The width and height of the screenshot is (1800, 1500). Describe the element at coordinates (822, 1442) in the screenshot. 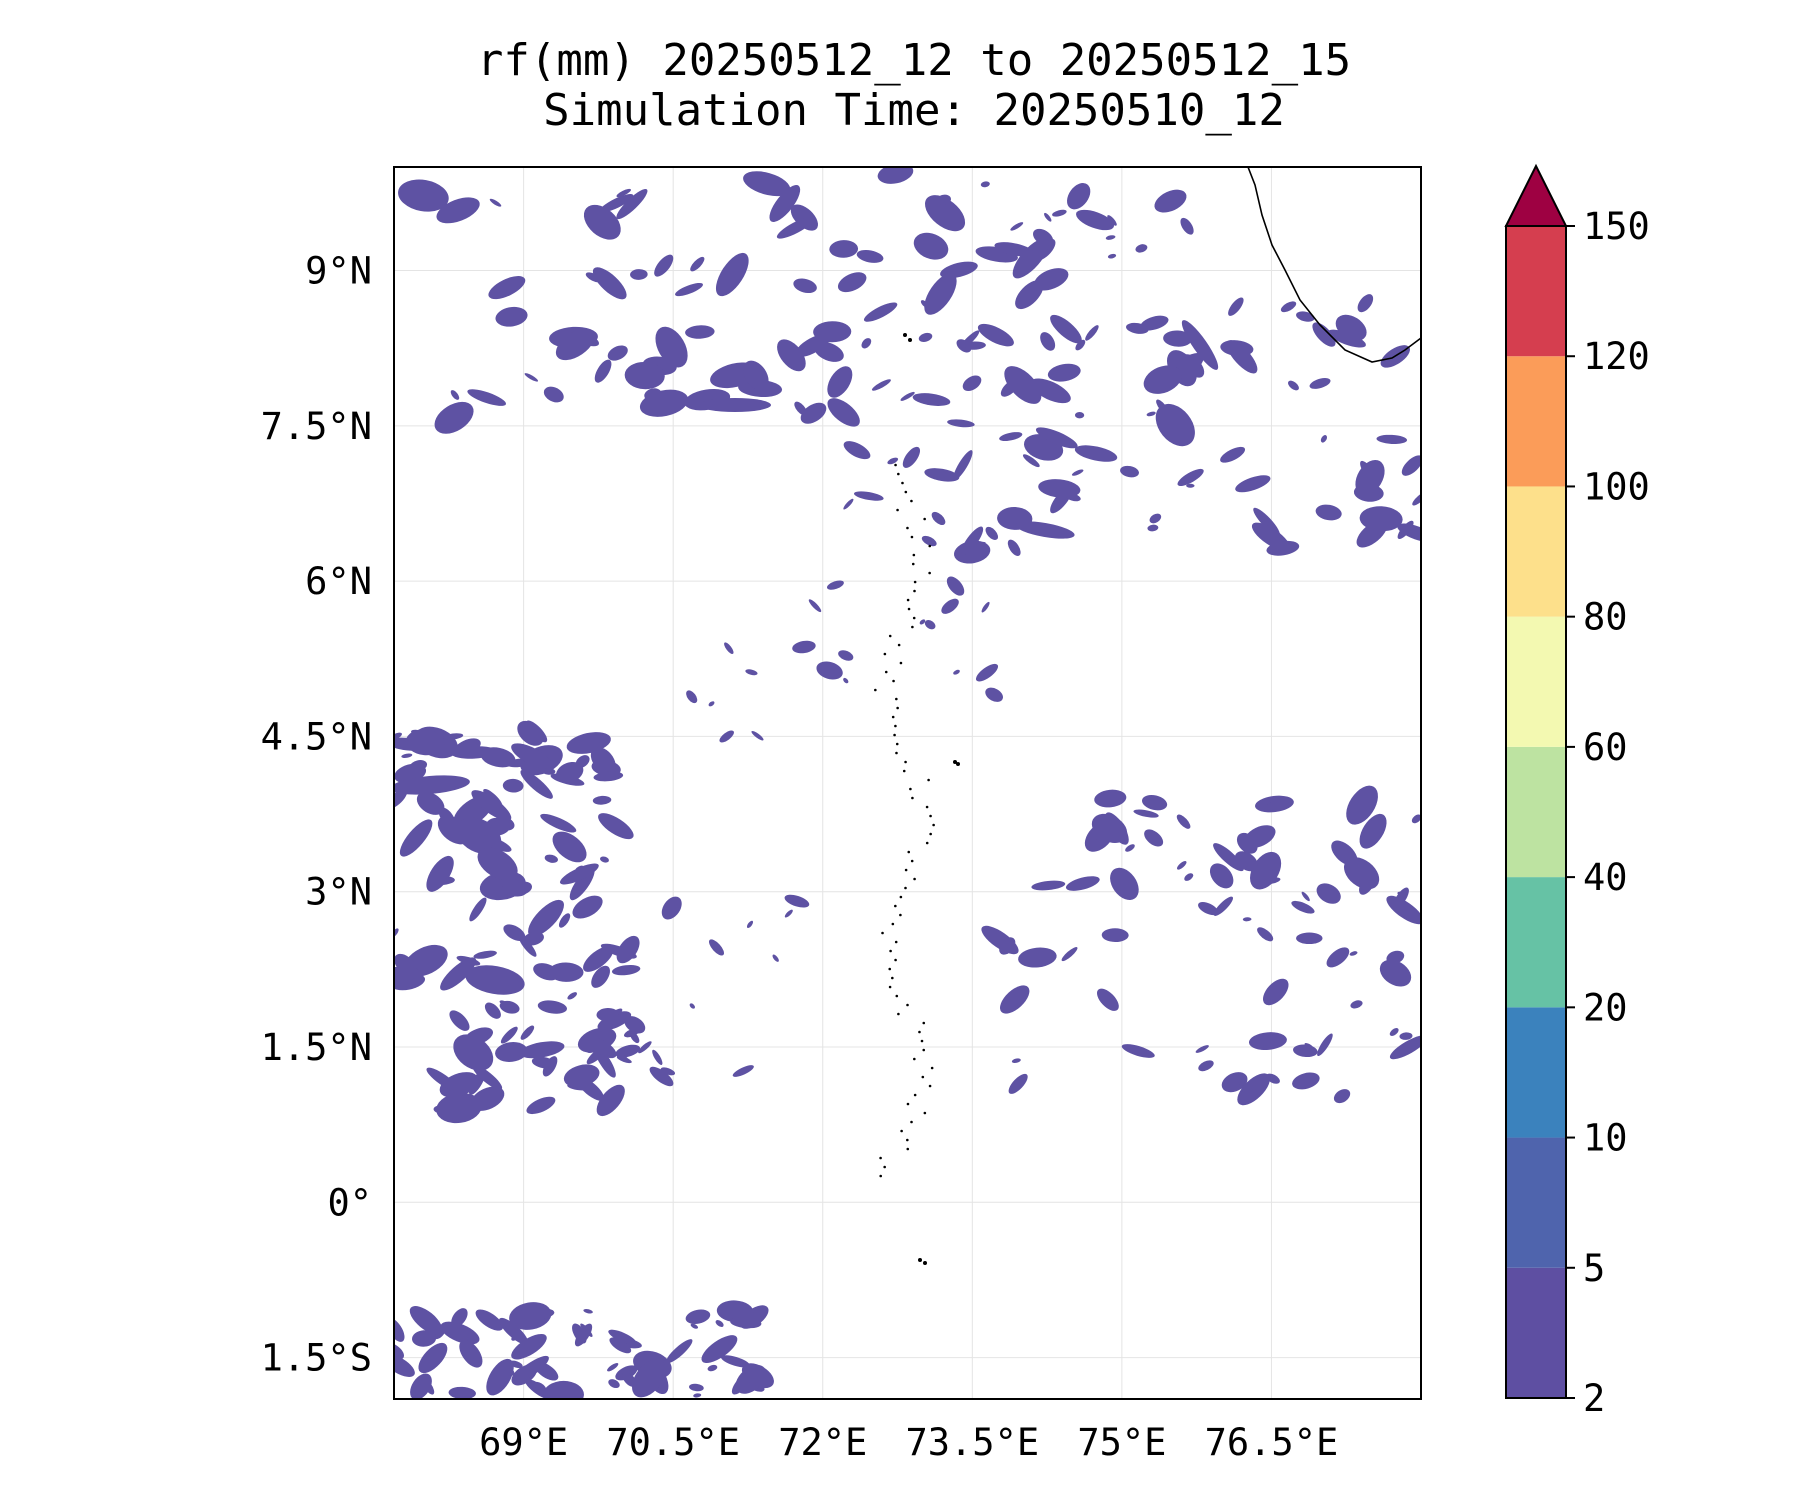

I see `x-tick-label: 72°E` at that location.